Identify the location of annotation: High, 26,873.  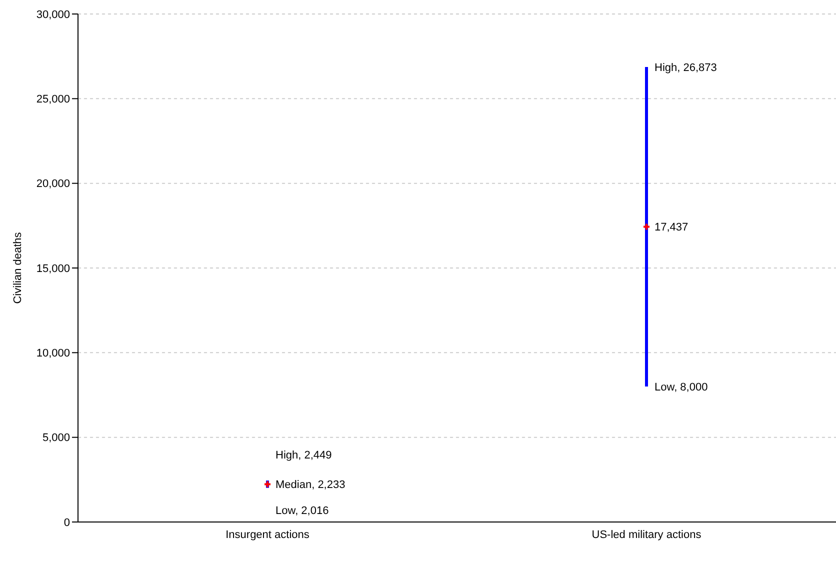
(685, 68).